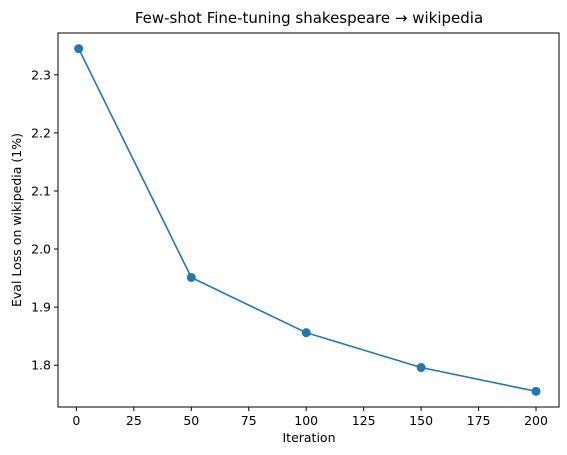 The height and width of the screenshot is (455, 567). Describe the element at coordinates (421, 420) in the screenshot. I see `x-tick-label: 150` at that location.